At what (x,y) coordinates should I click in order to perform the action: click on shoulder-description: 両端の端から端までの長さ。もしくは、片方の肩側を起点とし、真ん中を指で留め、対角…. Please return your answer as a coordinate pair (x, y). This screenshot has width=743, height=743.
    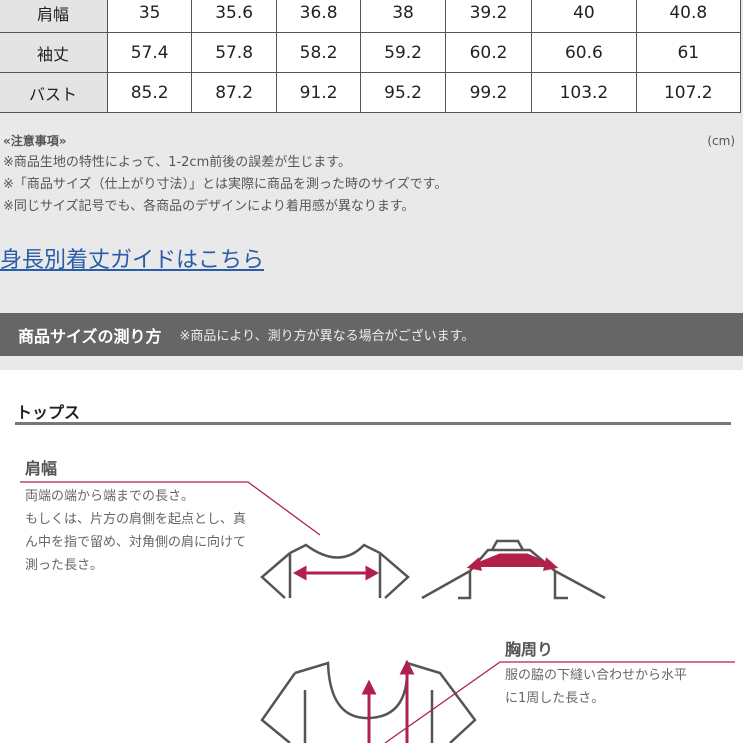
    Looking at the image, I should click on (137, 531).